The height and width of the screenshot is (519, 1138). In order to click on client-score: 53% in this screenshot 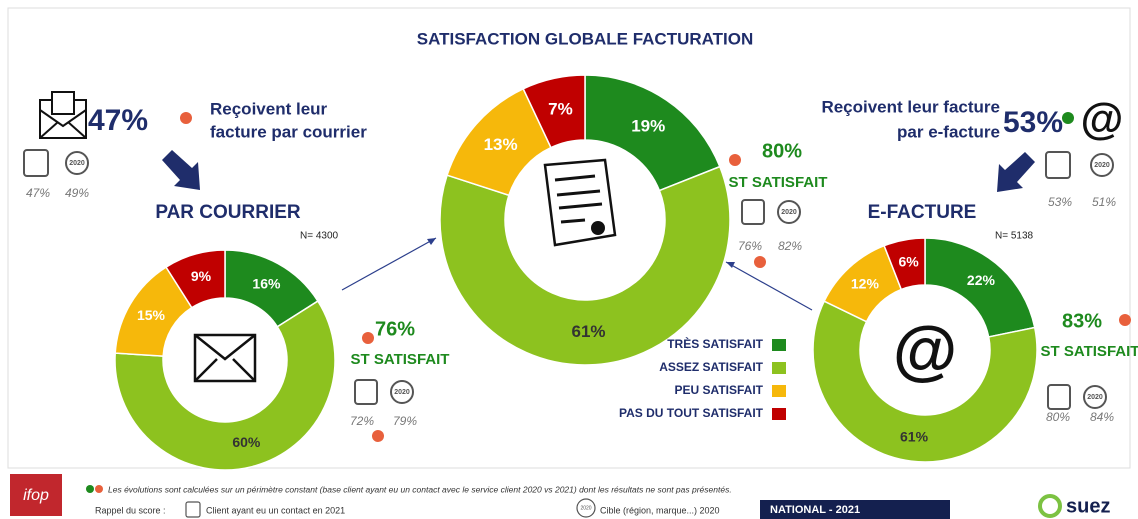, I will do `click(1060, 202)`.